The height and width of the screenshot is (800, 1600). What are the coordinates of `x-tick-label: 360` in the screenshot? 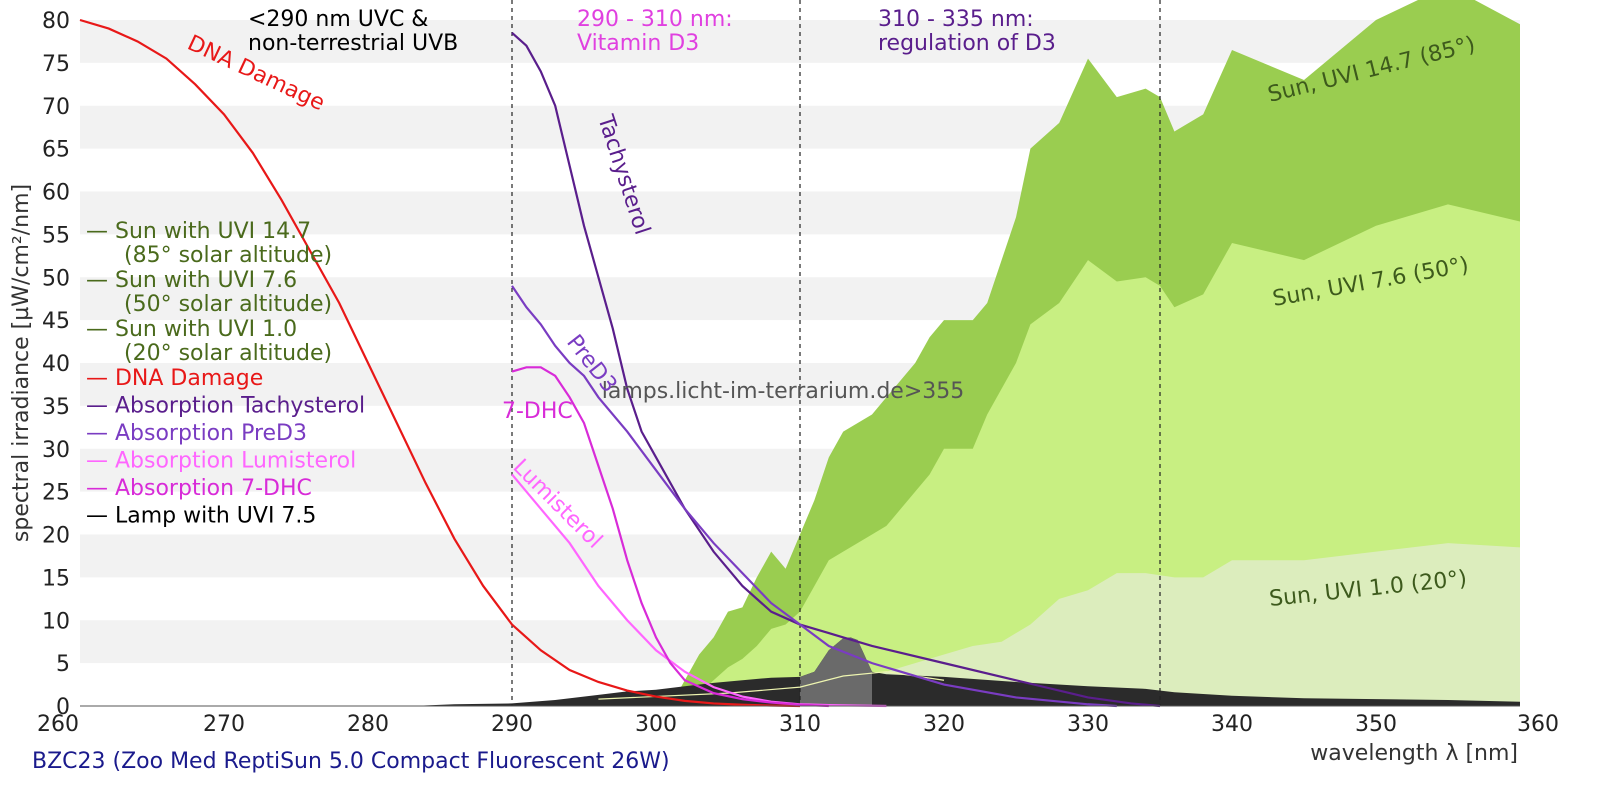 It's located at (1538, 724).